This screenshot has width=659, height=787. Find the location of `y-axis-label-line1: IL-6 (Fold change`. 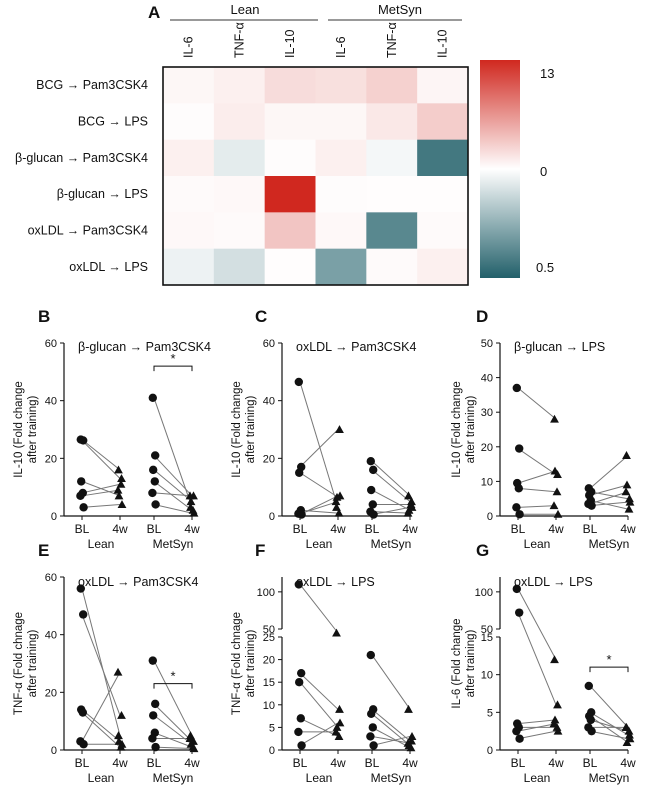

y-axis-label-line1: IL-6 (Fold change is located at coordinates (457, 663).